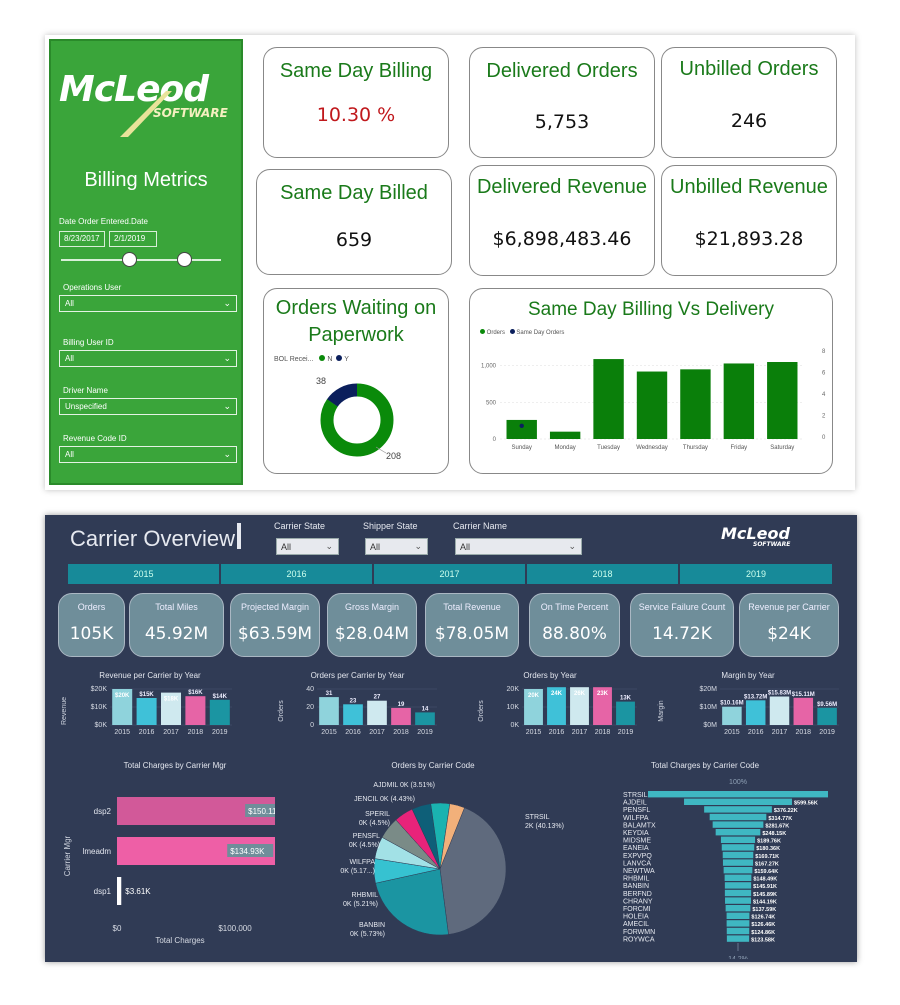  I want to click on funnel-data-label: $599.56K, so click(806, 804).